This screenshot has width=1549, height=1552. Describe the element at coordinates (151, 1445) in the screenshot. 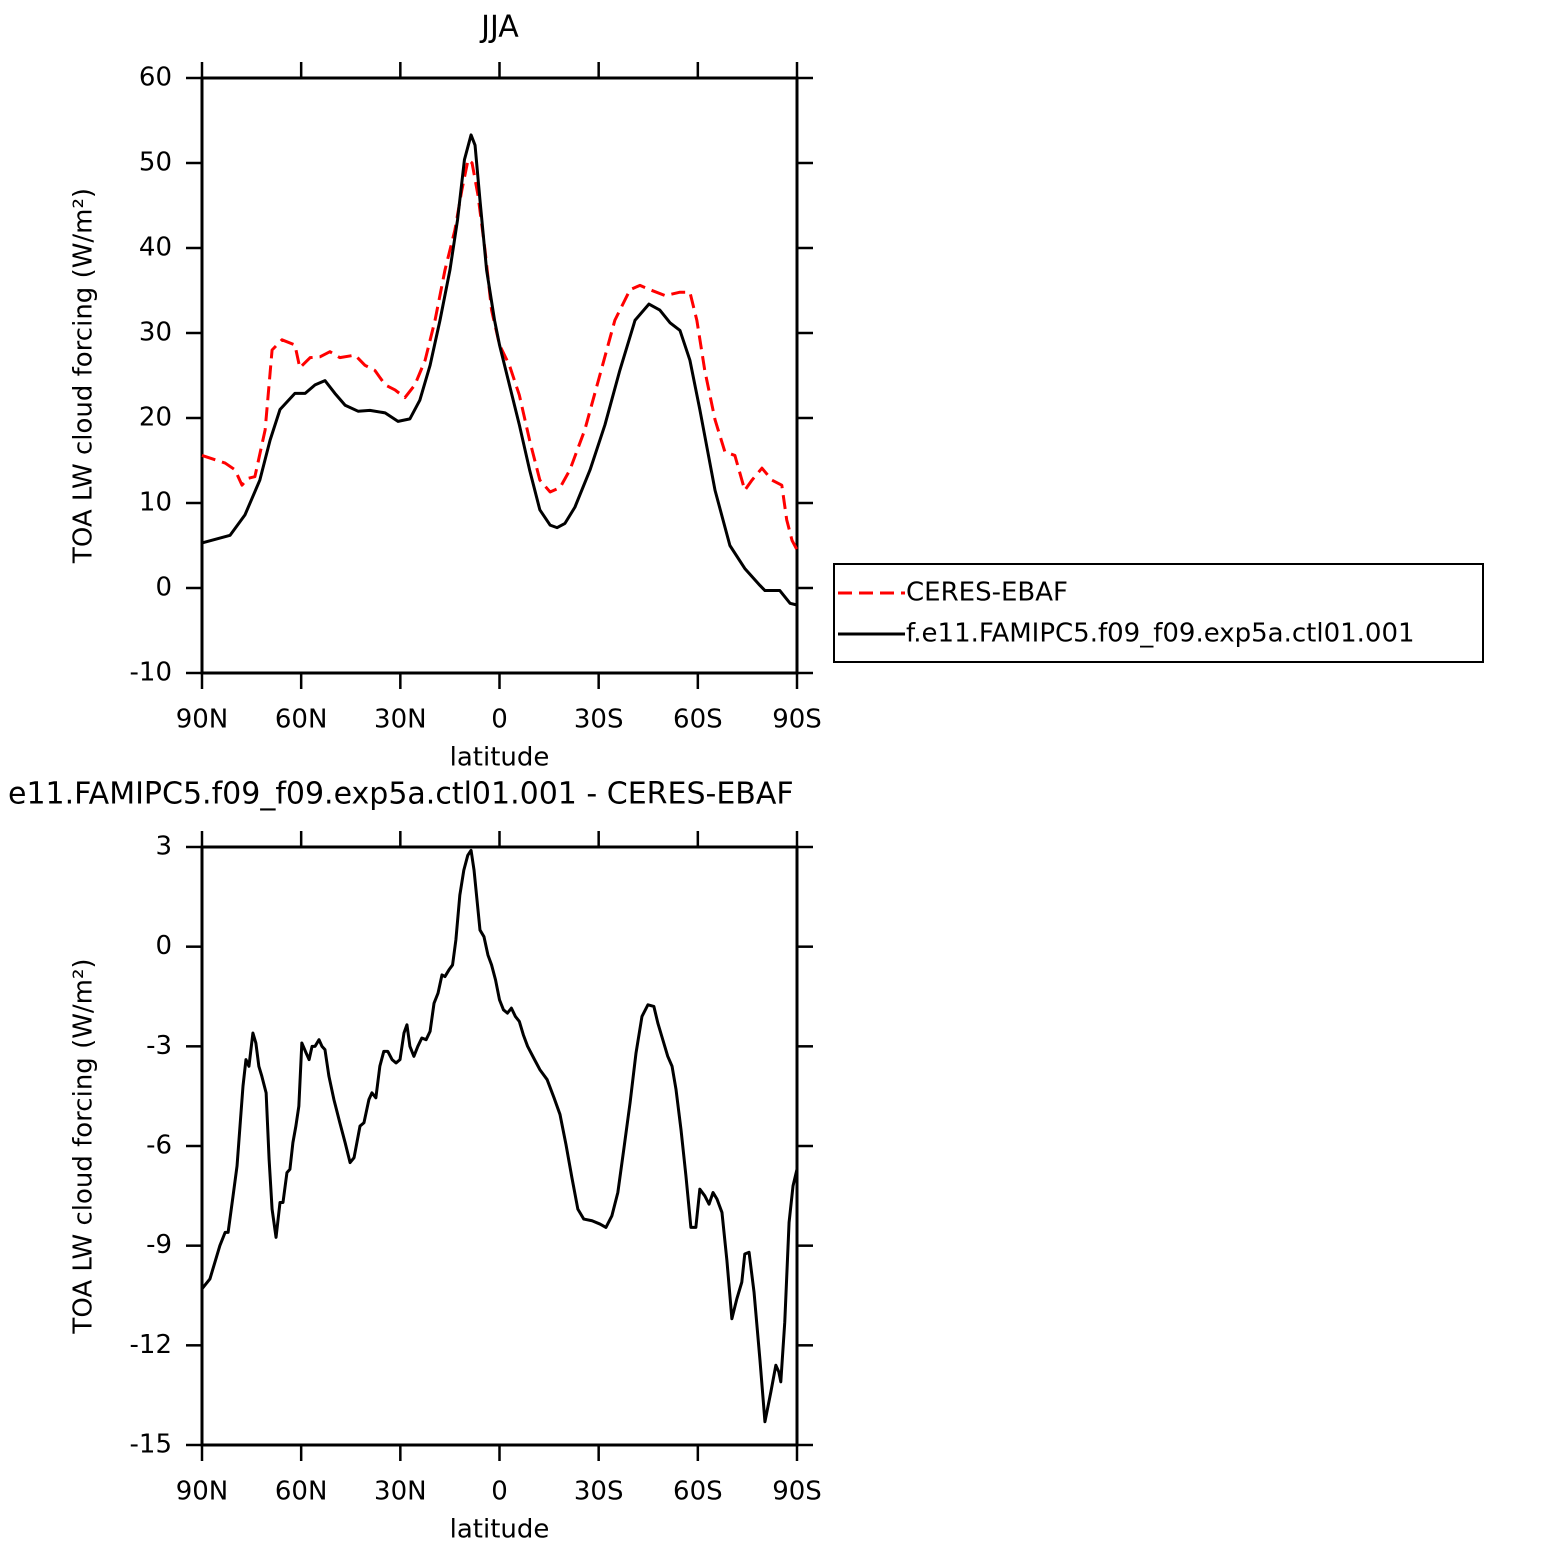

I see `y-tick-label: -15` at that location.